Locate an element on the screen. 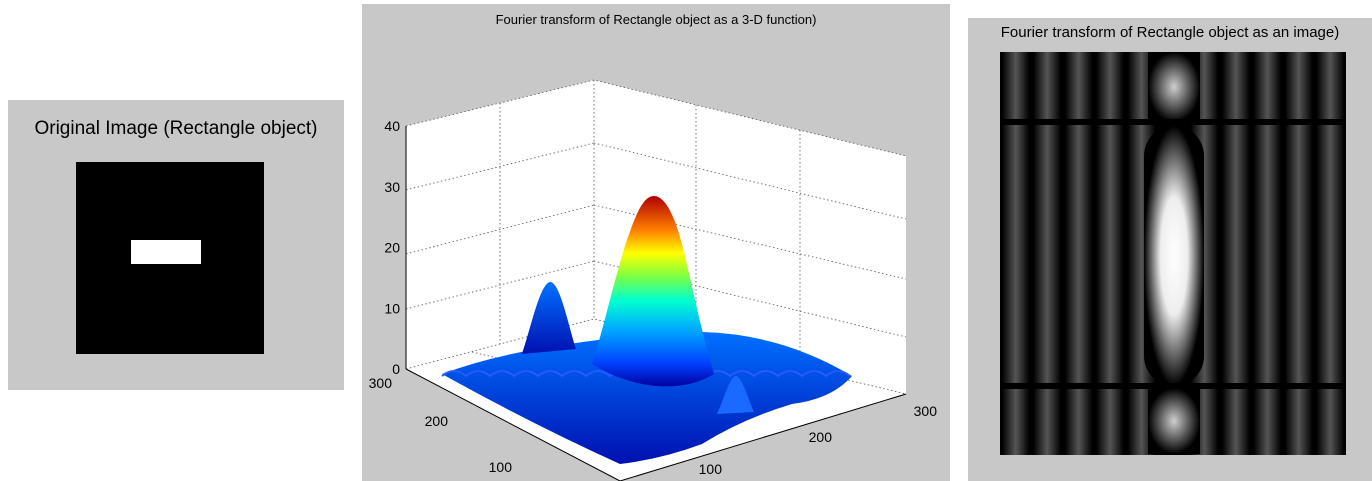 The image size is (1372, 481). lower-dark-band is located at coordinates (1173, 386).